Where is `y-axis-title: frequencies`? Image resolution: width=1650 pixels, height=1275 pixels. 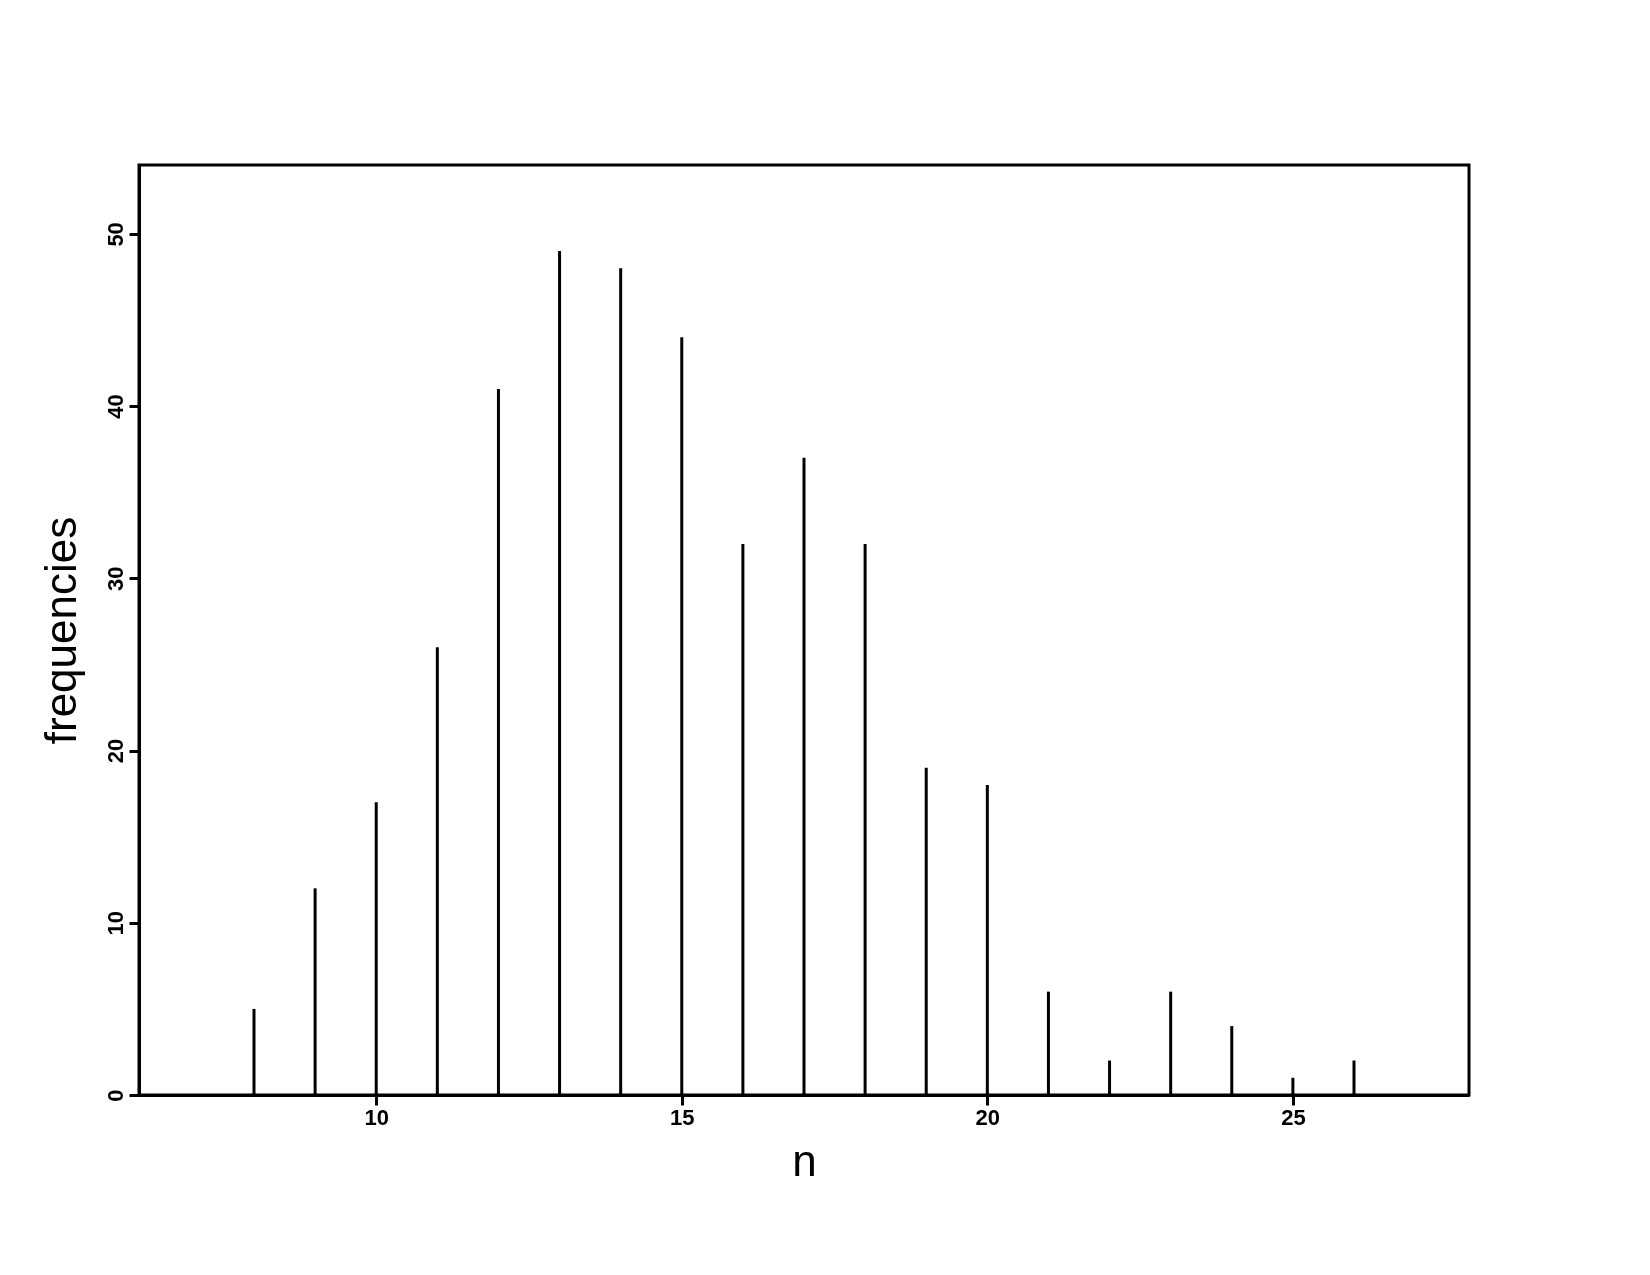 y-axis-title: frequencies is located at coordinates (60, 630).